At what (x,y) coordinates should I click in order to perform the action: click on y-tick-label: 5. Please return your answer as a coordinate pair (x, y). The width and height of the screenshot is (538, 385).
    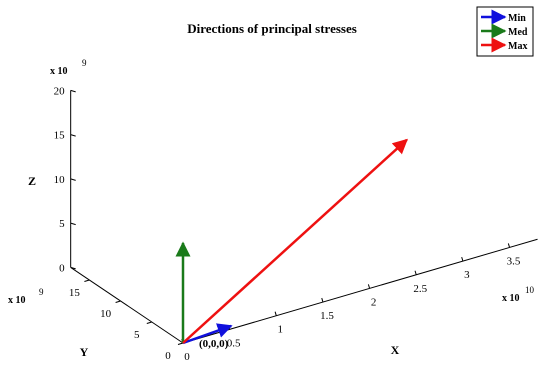
    Looking at the image, I should click on (137, 335).